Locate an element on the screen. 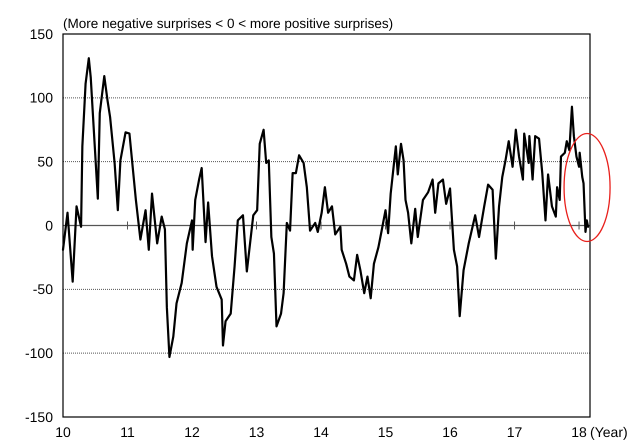 The width and height of the screenshot is (639, 445). y-tick-label: 150 is located at coordinates (42, 34).